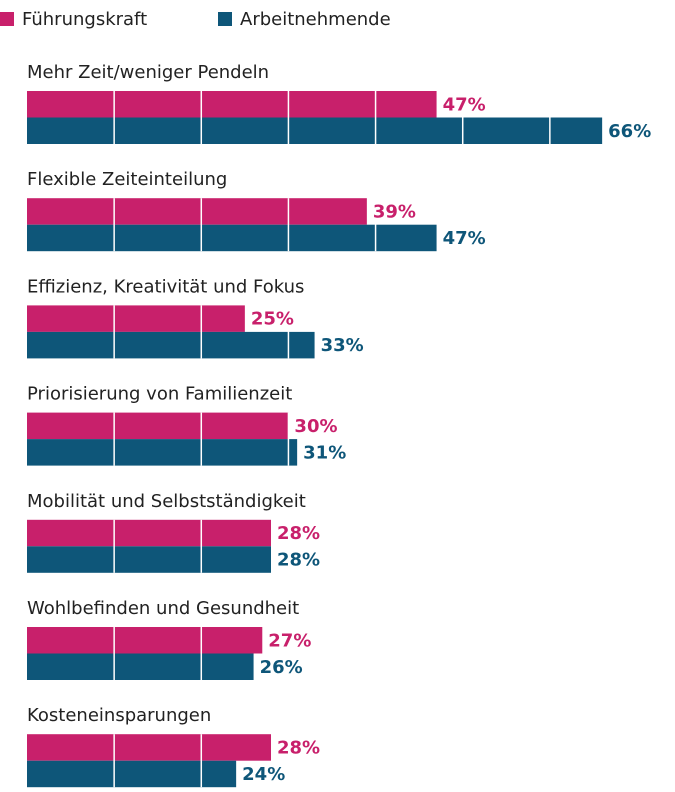  I want to click on value-label: 25%, so click(272, 319).